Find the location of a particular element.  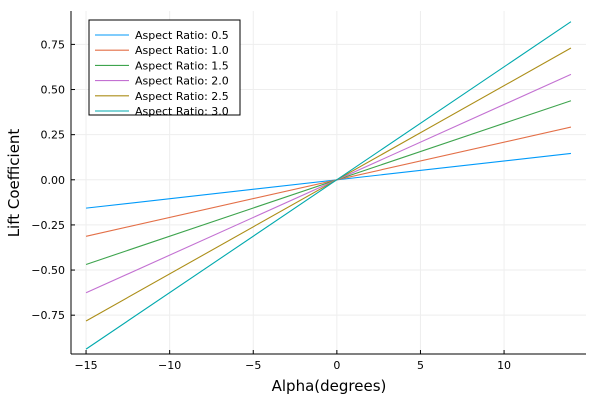

x-tick-label: 10 is located at coordinates (504, 365).